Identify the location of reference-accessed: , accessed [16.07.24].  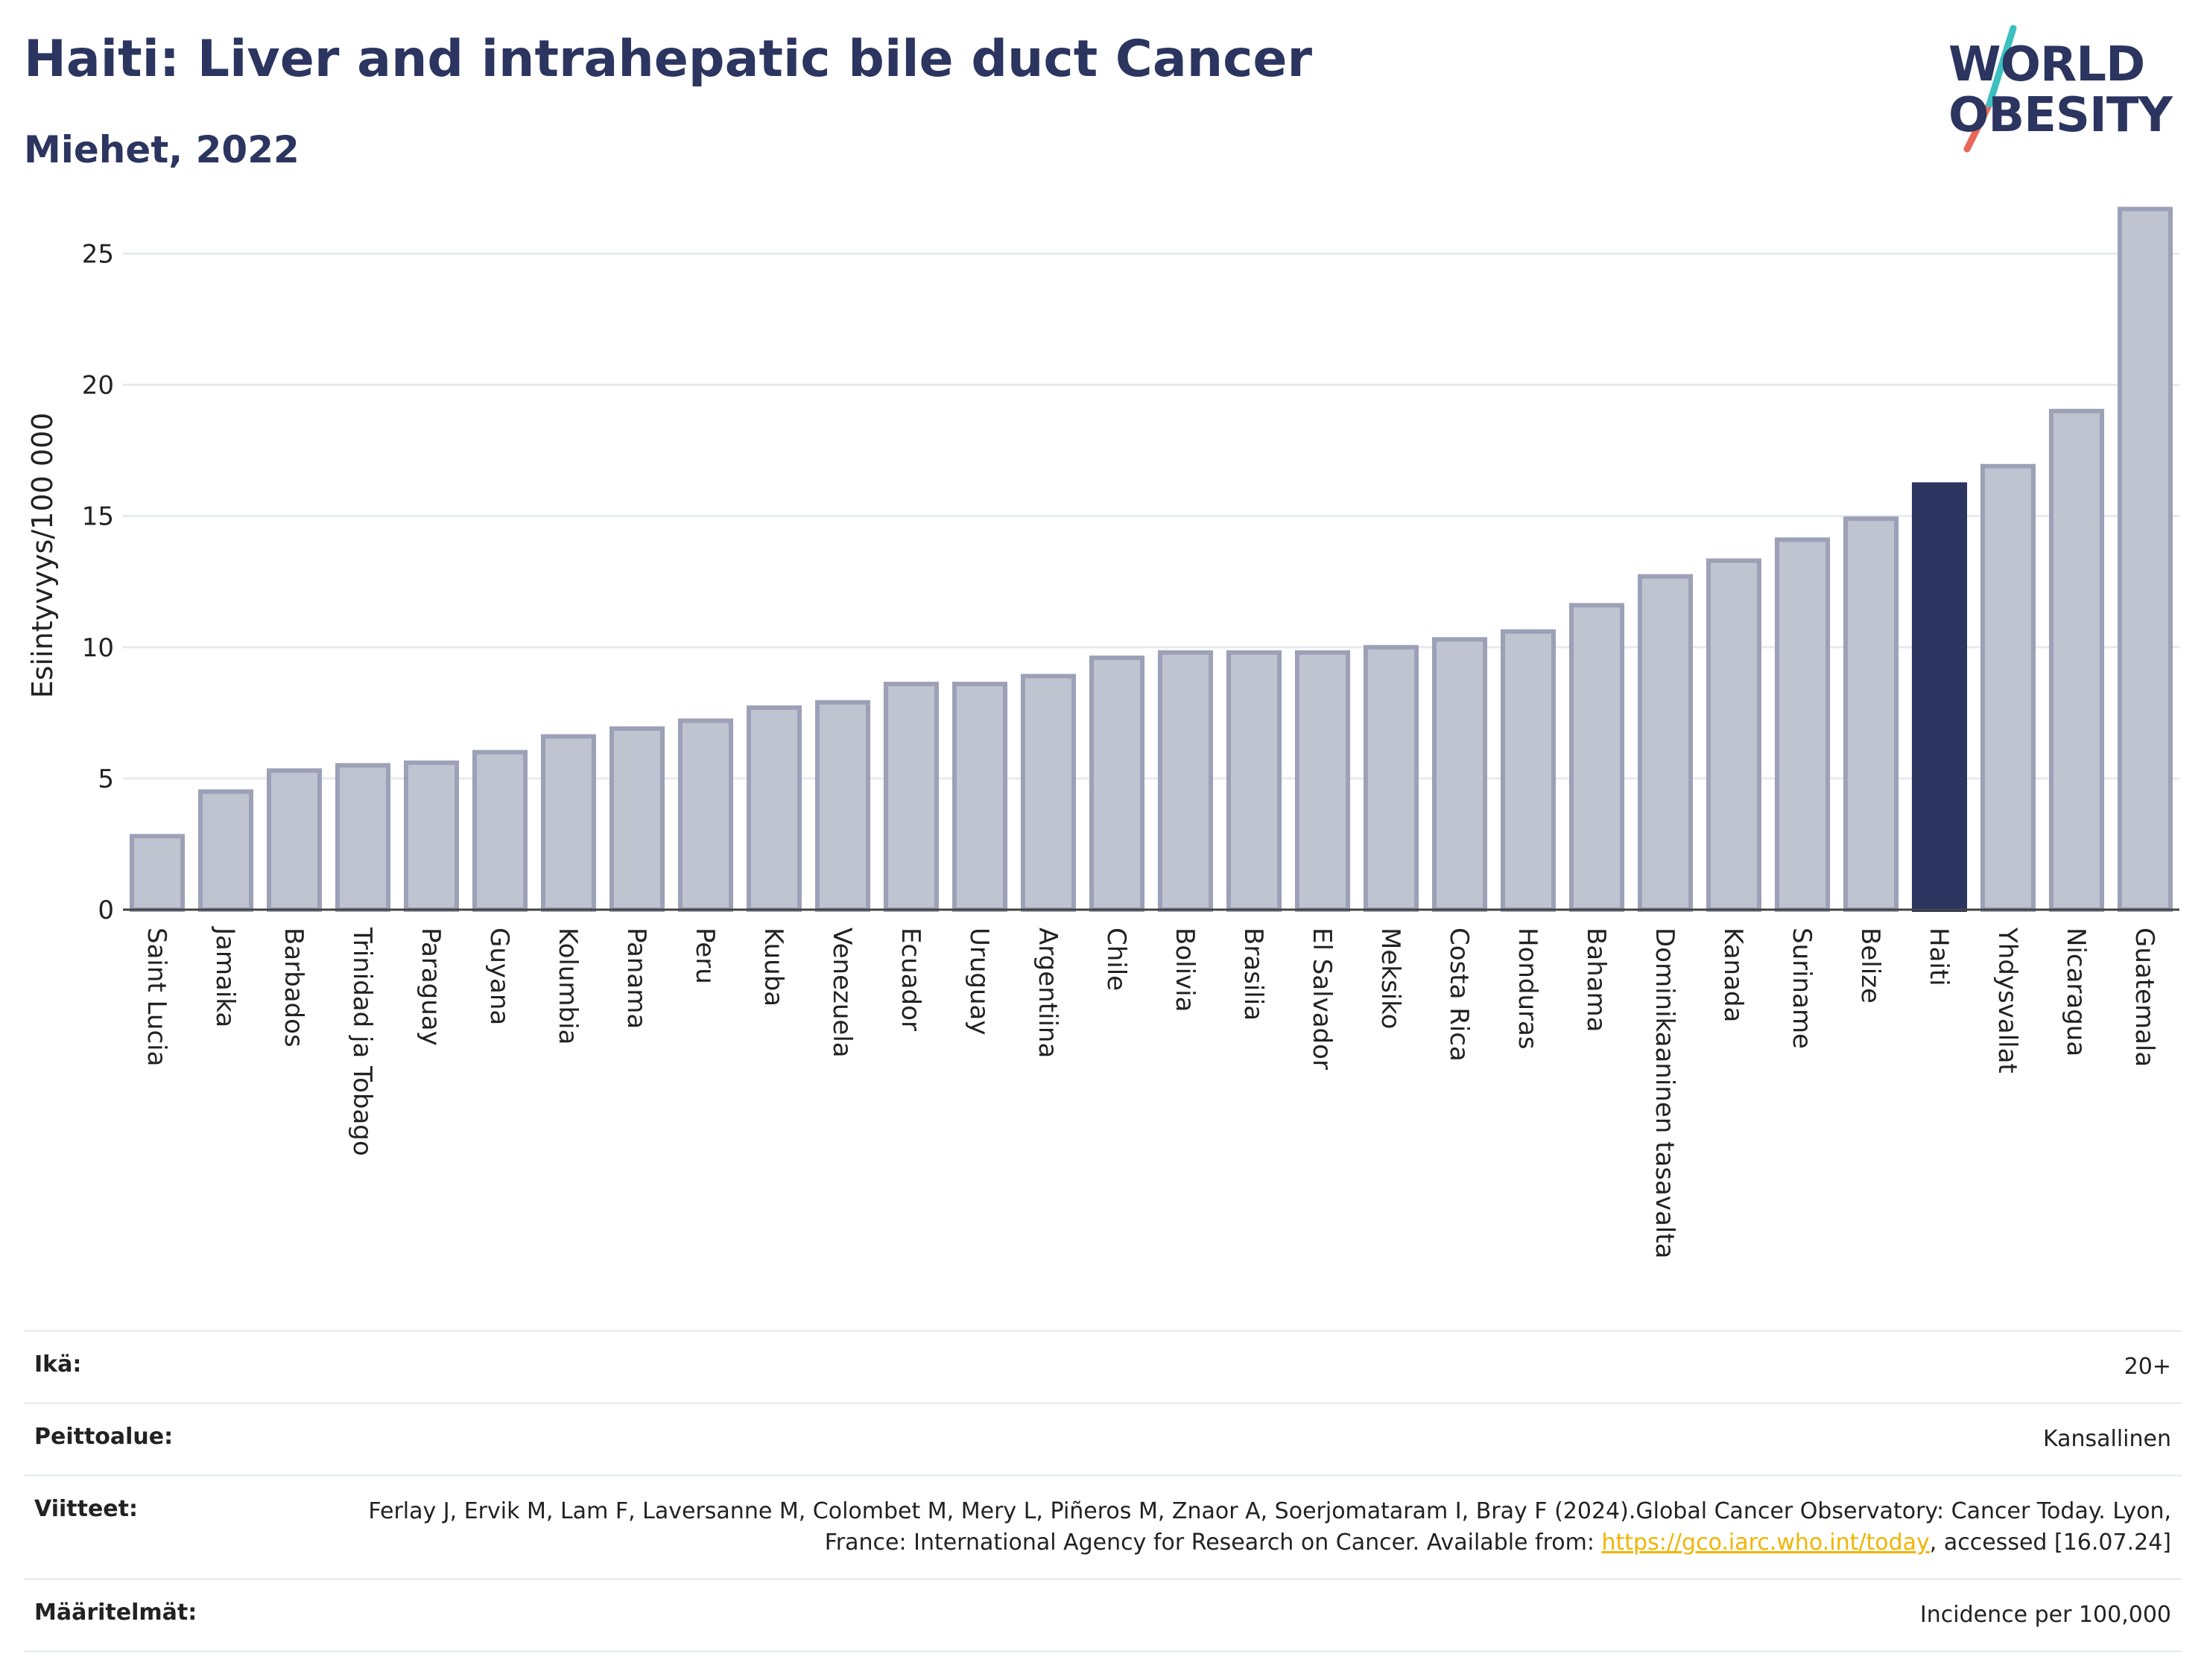
(2050, 1543).